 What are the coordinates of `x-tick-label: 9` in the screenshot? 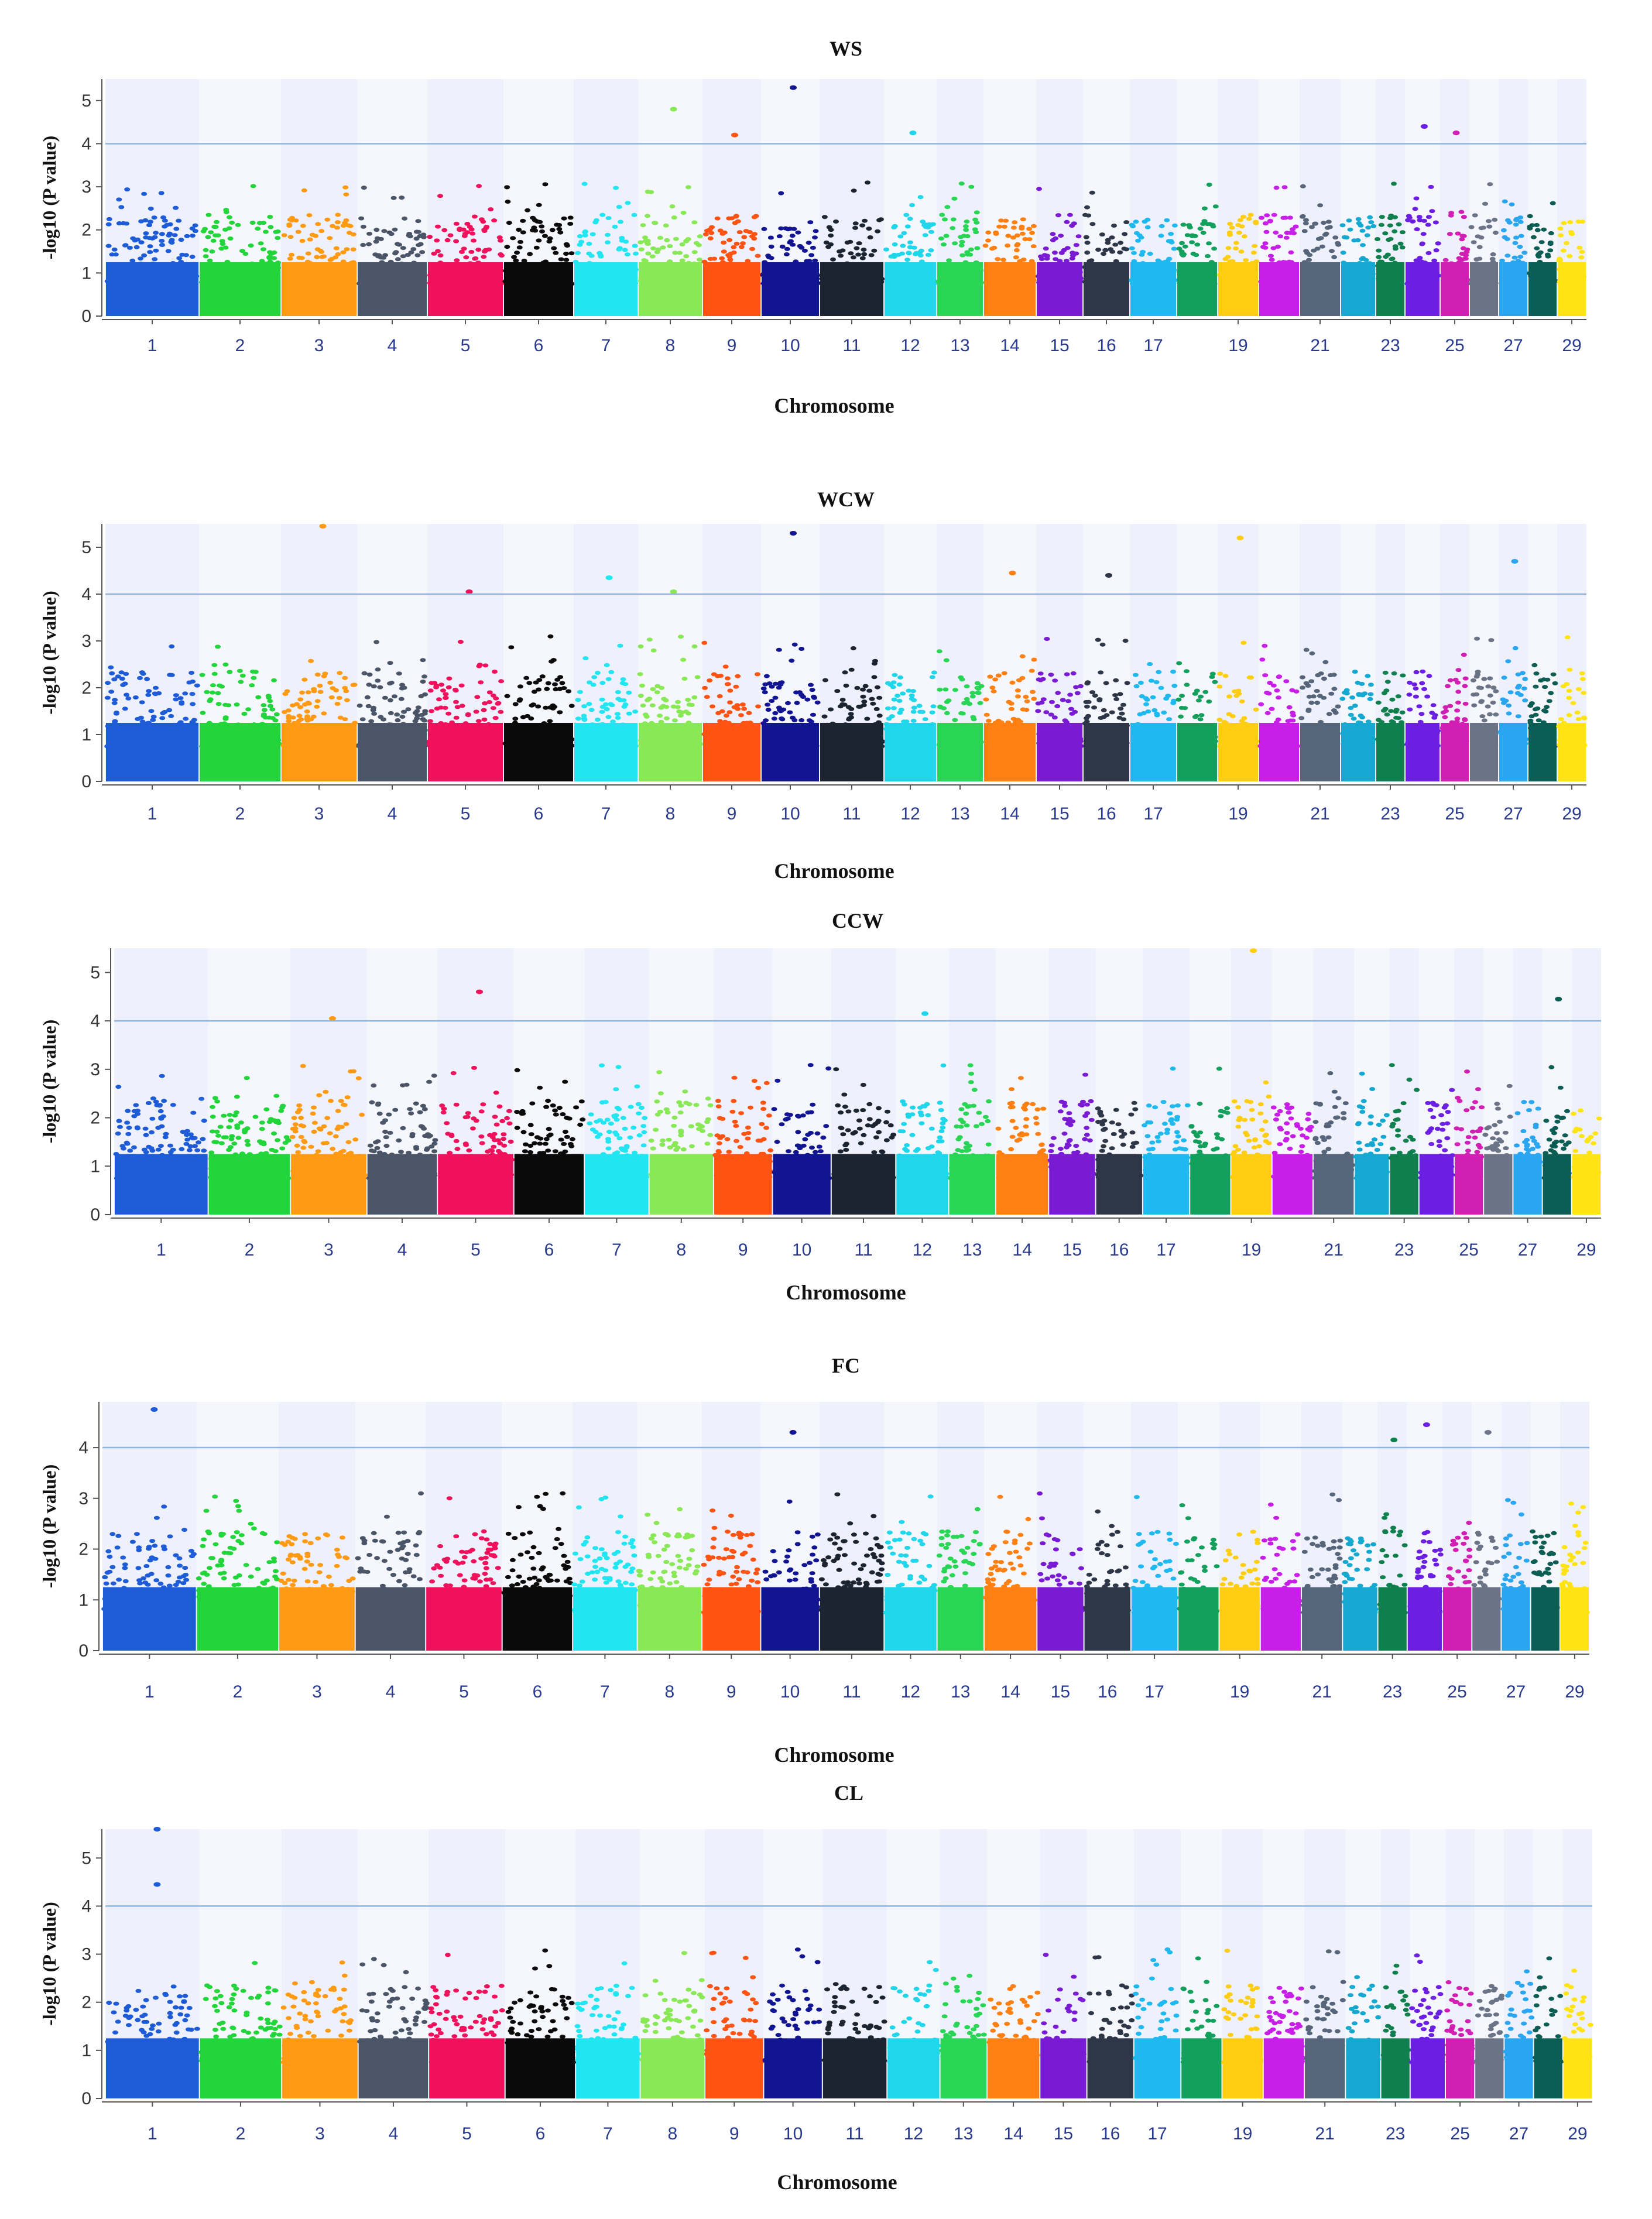 It's located at (732, 814).